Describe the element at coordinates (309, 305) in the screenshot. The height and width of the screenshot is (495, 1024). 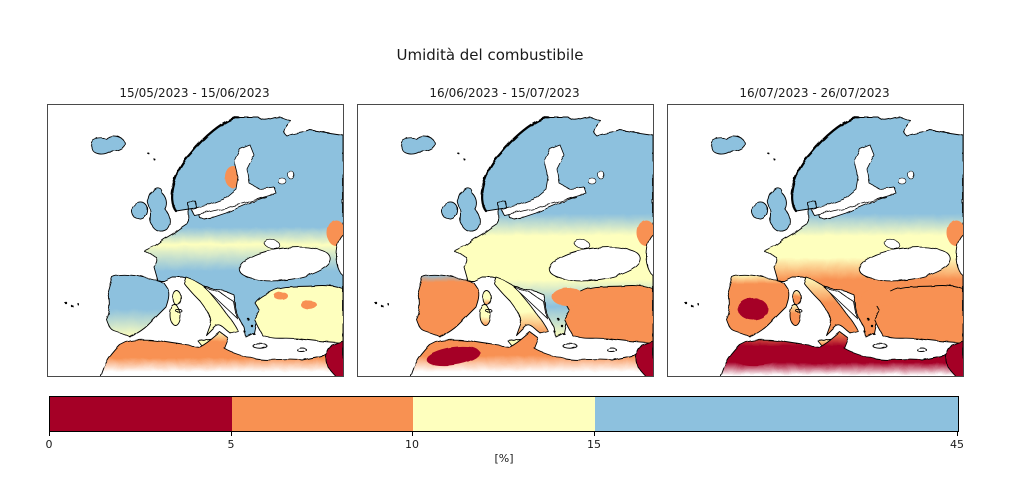
I see `overlay-turkey-spot2` at that location.